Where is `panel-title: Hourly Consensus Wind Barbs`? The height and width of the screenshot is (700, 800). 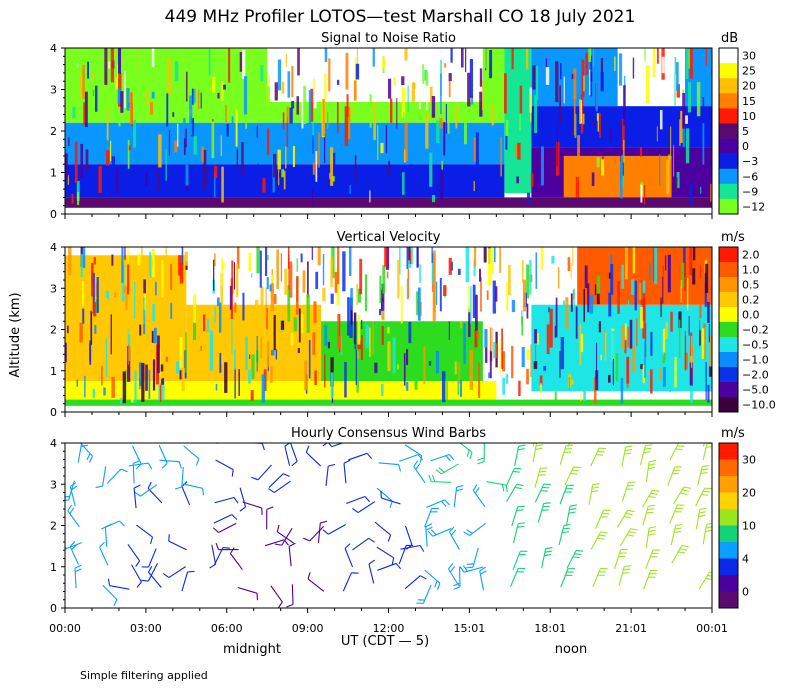 panel-title: Hourly Consensus Wind Barbs is located at coordinates (388, 433).